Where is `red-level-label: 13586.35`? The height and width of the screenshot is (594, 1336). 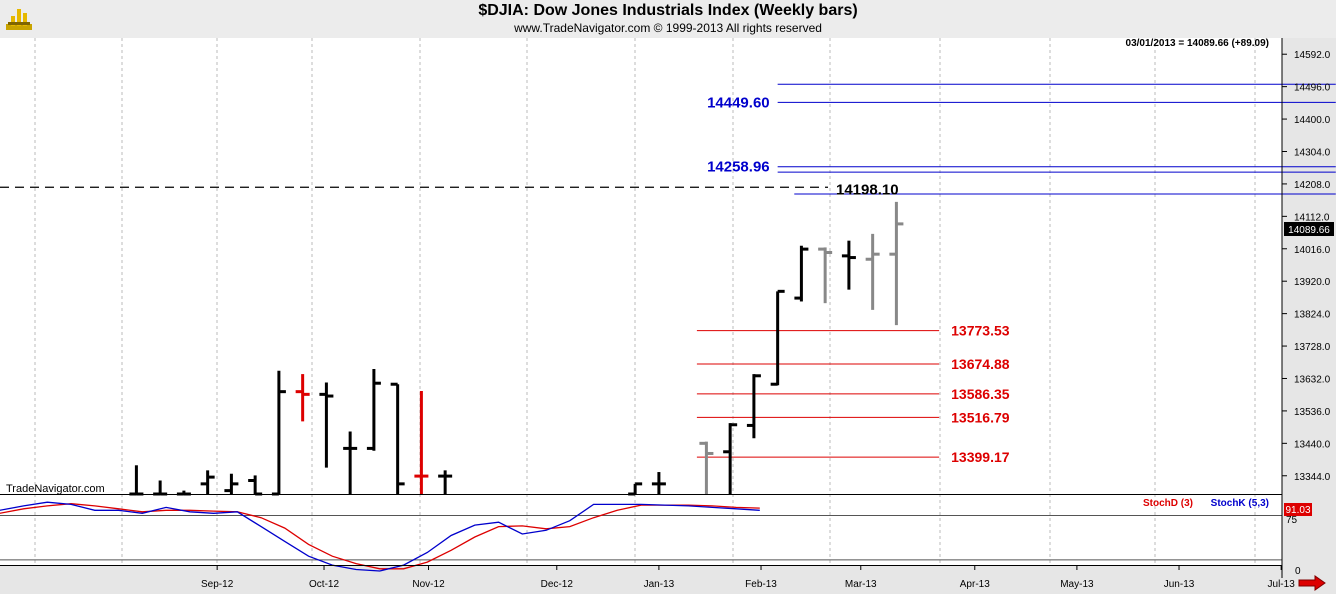 red-level-label: 13586.35 is located at coordinates (980, 394).